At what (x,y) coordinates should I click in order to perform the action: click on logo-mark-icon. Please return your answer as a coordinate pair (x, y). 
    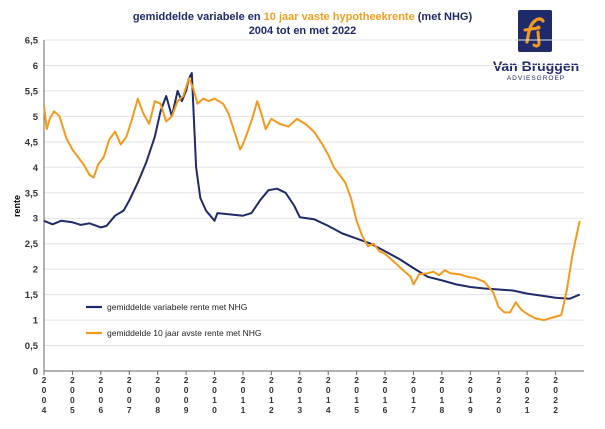
    Looking at the image, I should click on (535, 31).